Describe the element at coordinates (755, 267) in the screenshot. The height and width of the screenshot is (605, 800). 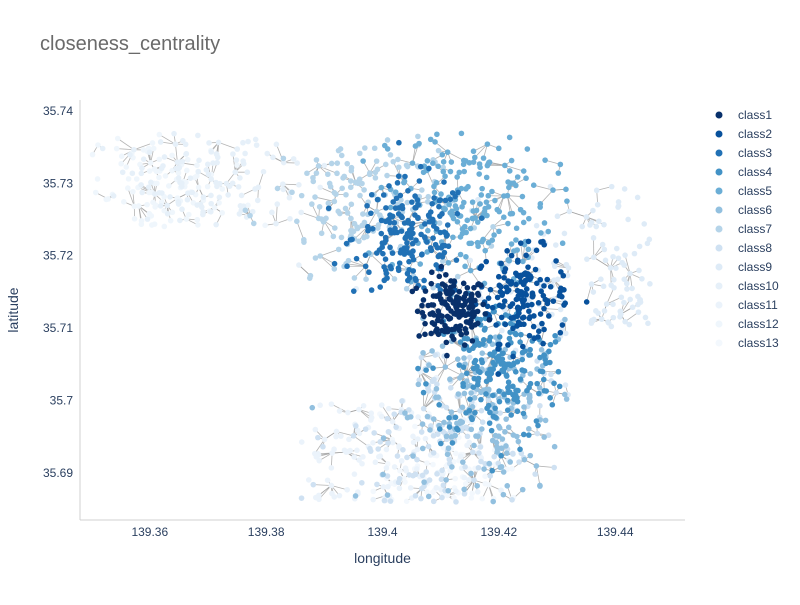
I see `legend-label: class9` at that location.